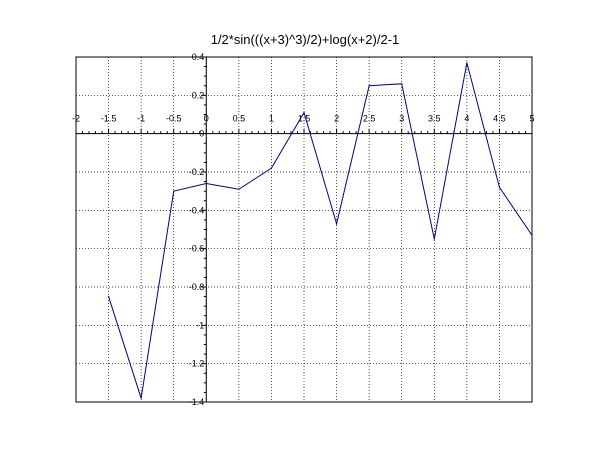 This screenshot has width=610, height=460. What do you see at coordinates (197, 402) in the screenshot?
I see `y-tick-label: -1.4` at bounding box center [197, 402].